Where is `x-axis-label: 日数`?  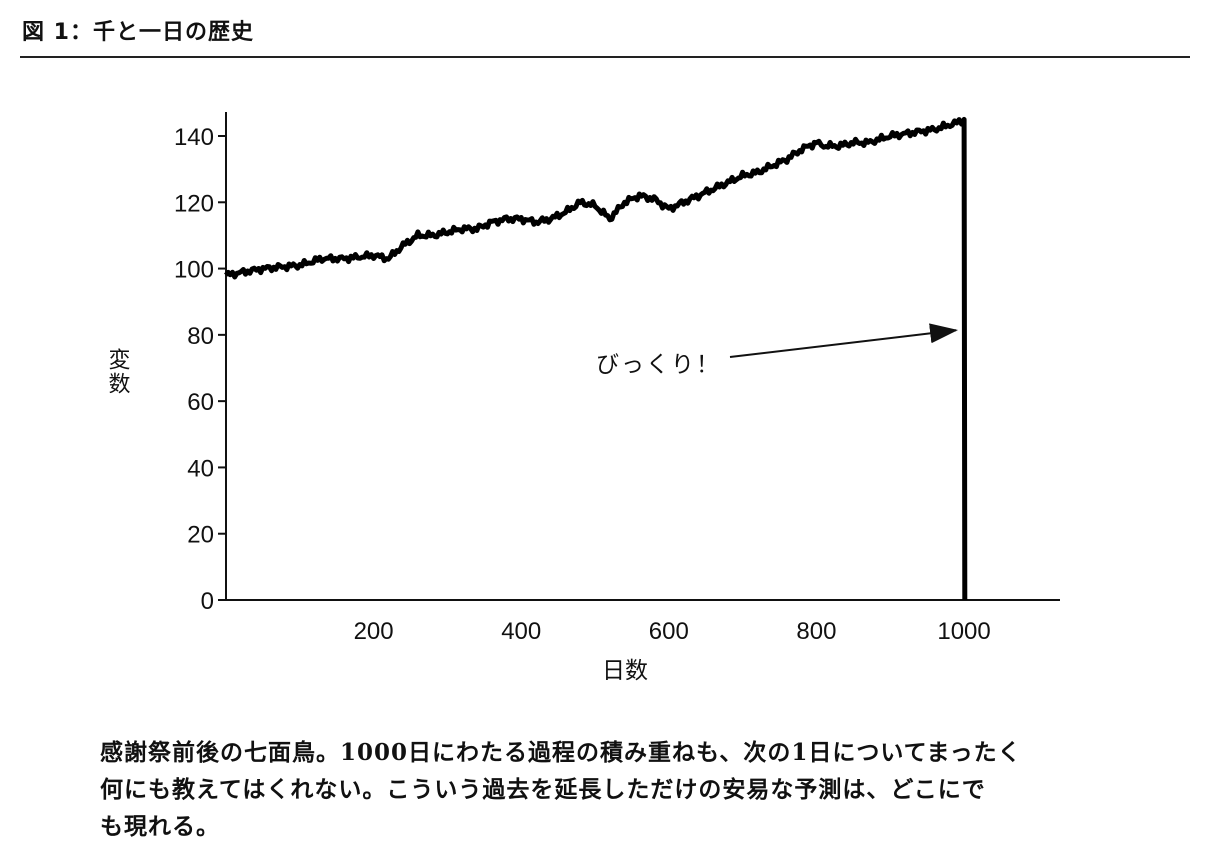 x-axis-label: 日数 is located at coordinates (625, 671).